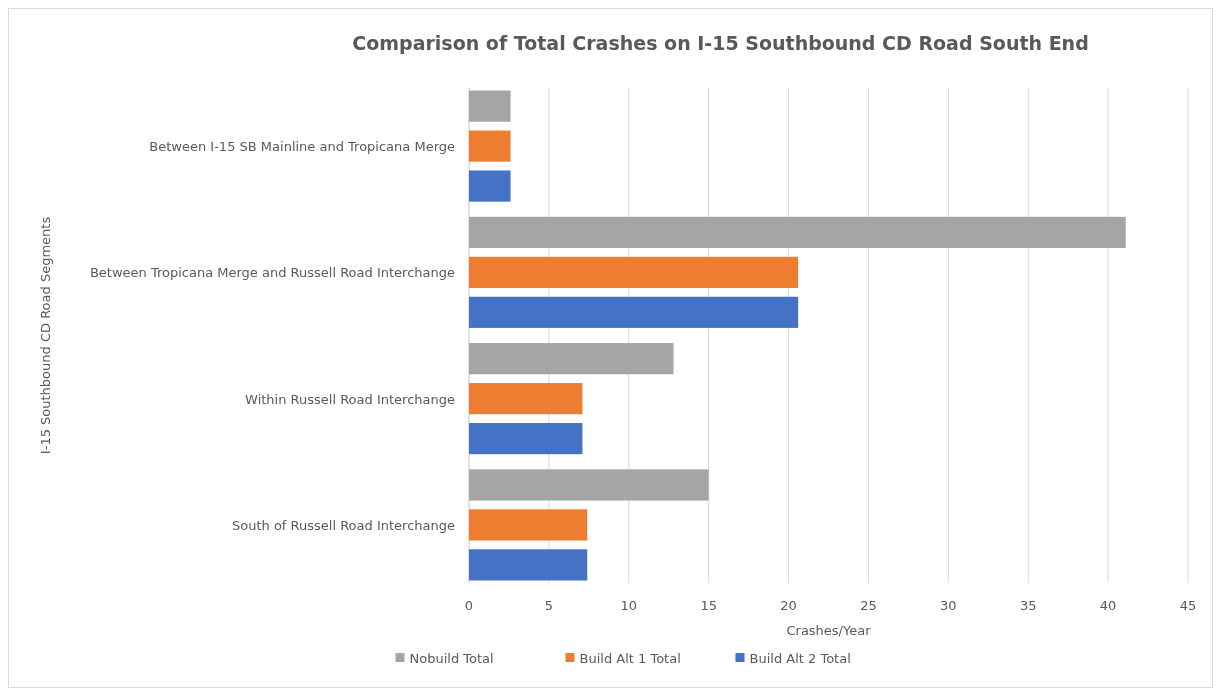  I want to click on x-tick-label: 20, so click(788, 605).